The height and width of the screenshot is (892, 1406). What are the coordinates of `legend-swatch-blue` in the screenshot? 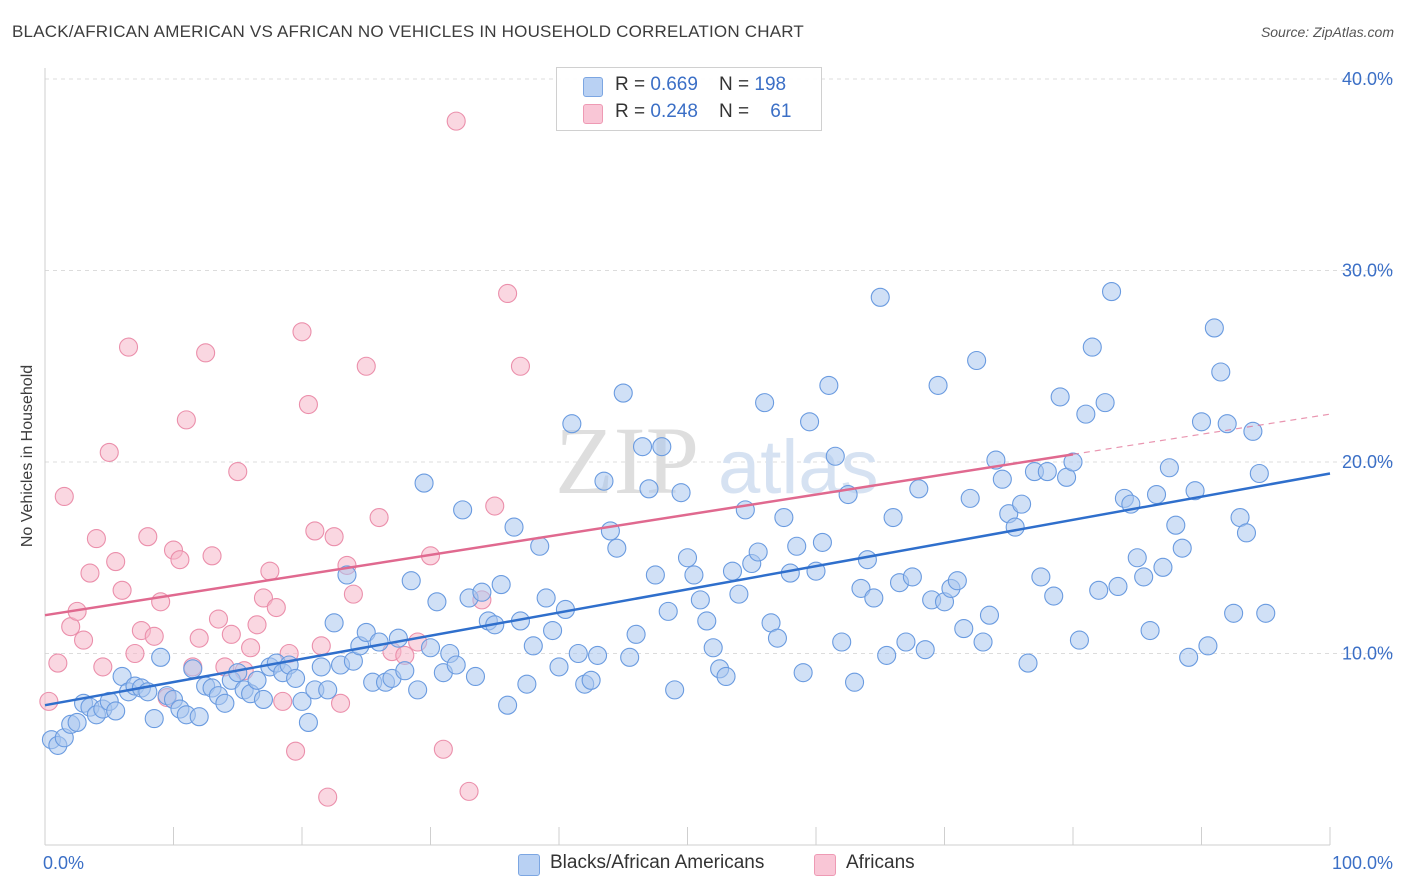 It's located at (593, 87).